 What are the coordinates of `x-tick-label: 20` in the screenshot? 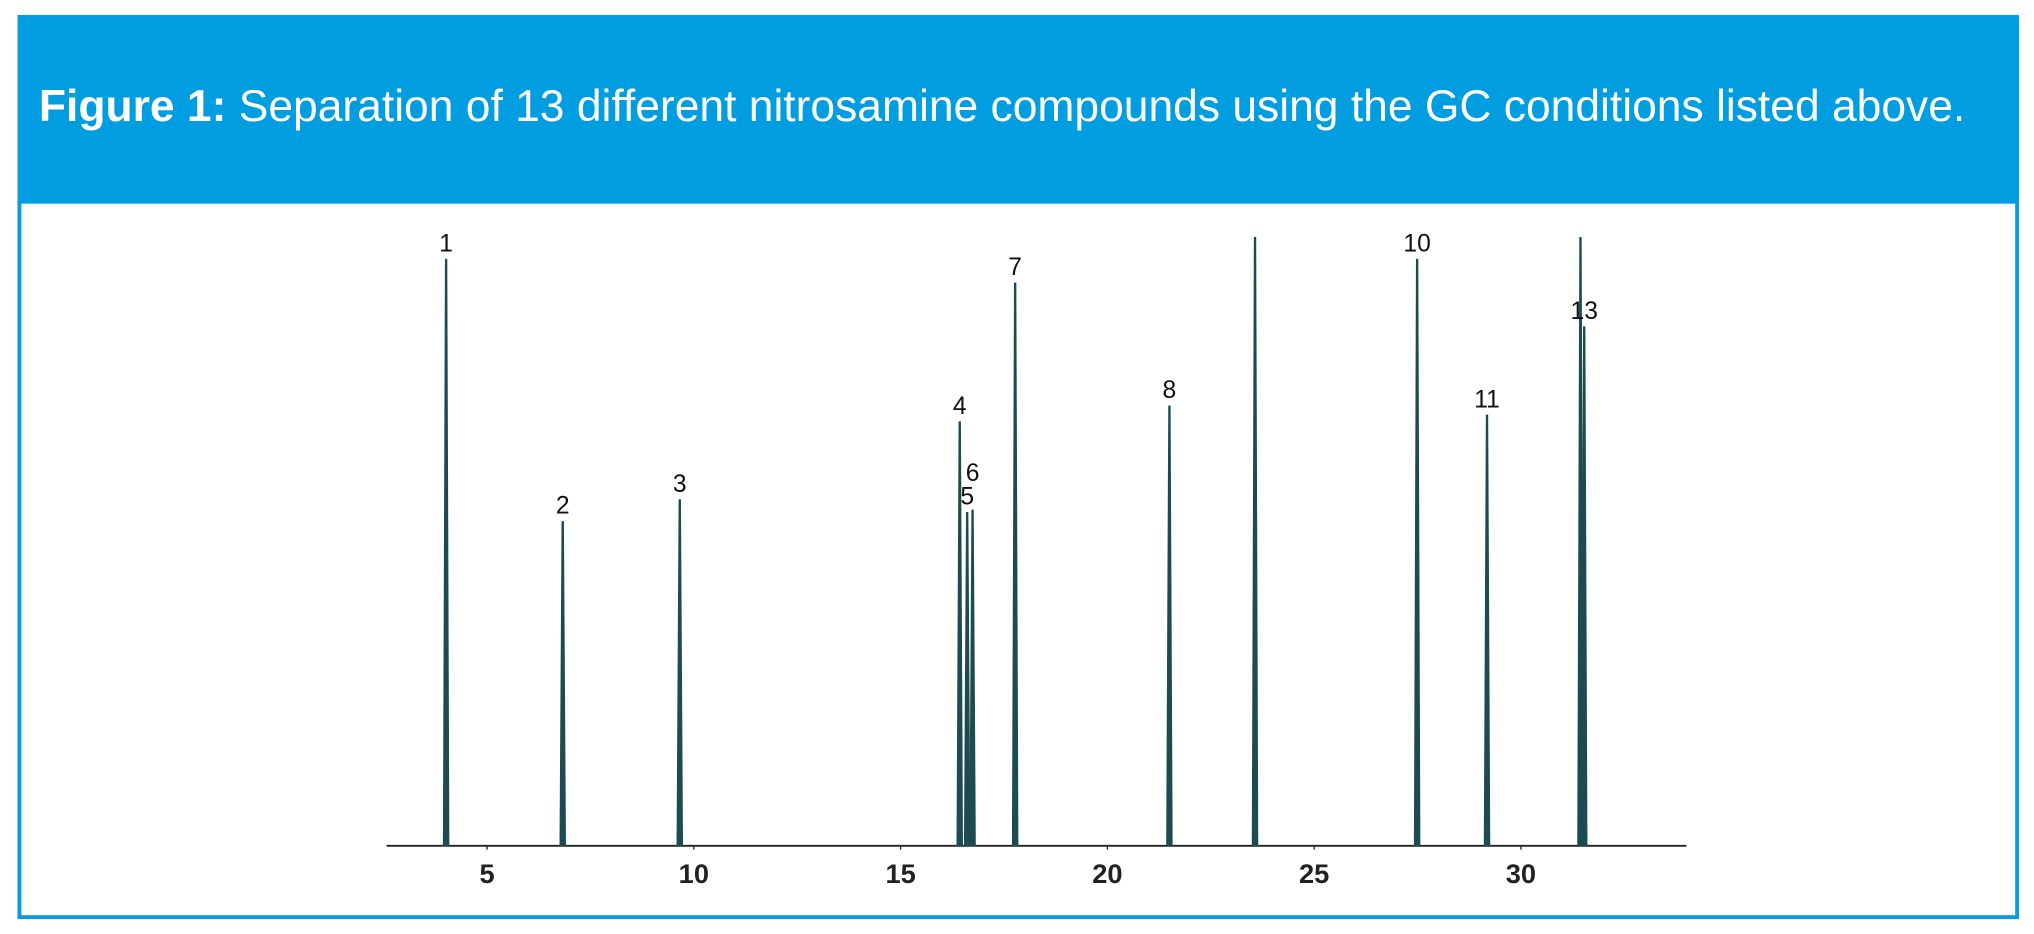 It's located at (1107, 873).